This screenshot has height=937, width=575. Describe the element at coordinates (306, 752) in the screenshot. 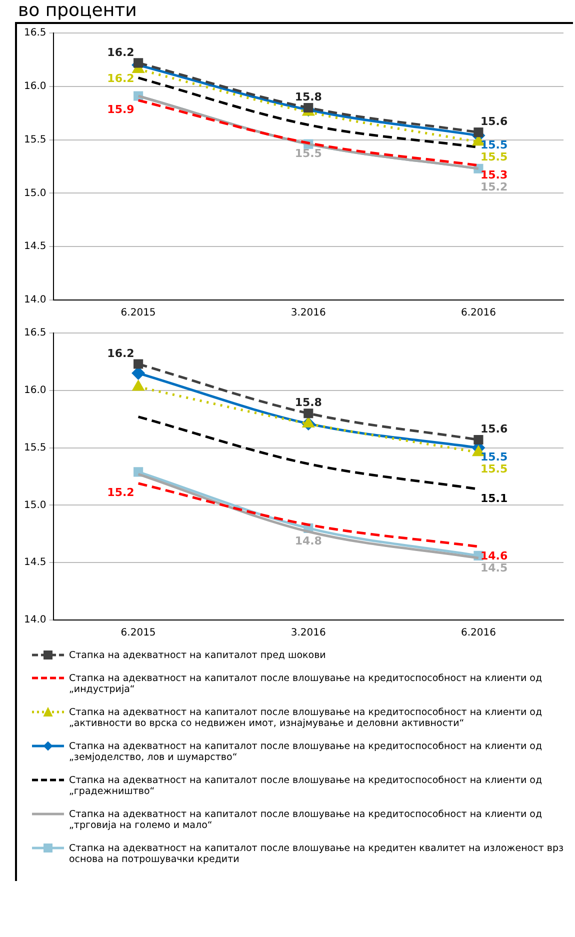

I see `legend-label: Стапка на адекватност на капиталот после влошување на кредитоспособност на клиенти од „земјоделство, лов и шумарство“` at that location.